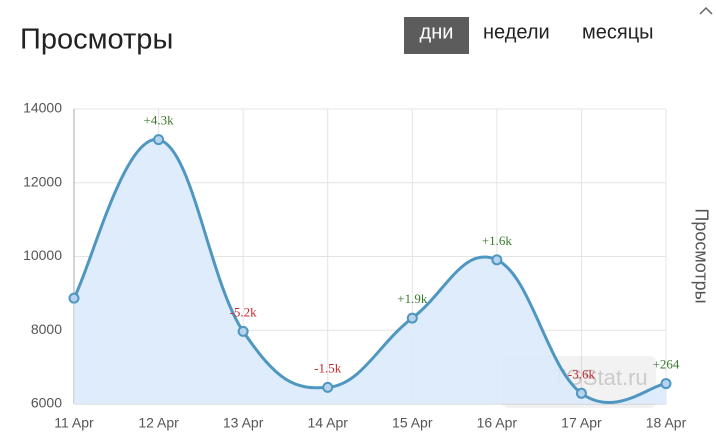  What do you see at coordinates (42, 255) in the screenshot?
I see `y-tick-label: 10000` at bounding box center [42, 255].